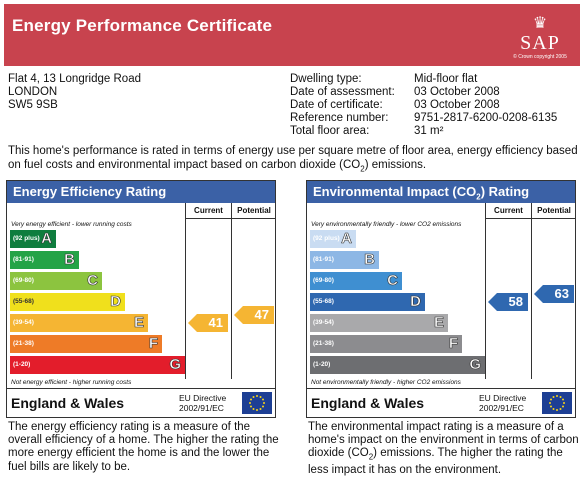 The width and height of the screenshot is (584, 480). What do you see at coordinates (74, 79) in the screenshot?
I see `address-line: Flat 4, 13 Longridge Road` at bounding box center [74, 79].